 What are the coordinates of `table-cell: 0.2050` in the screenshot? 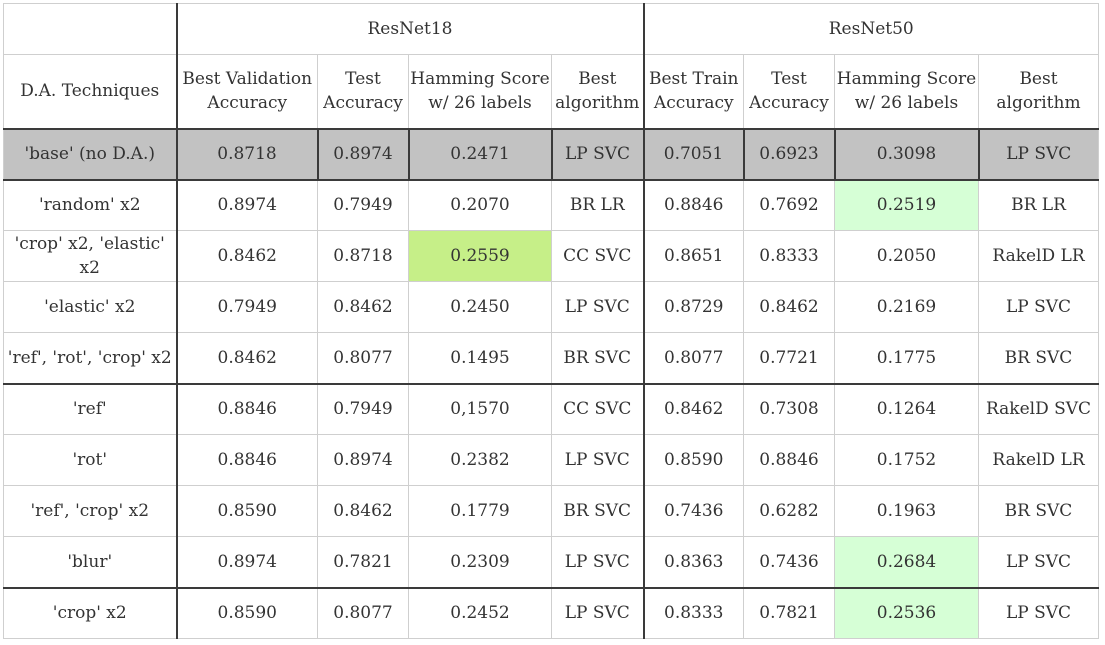 It's located at (906, 256).